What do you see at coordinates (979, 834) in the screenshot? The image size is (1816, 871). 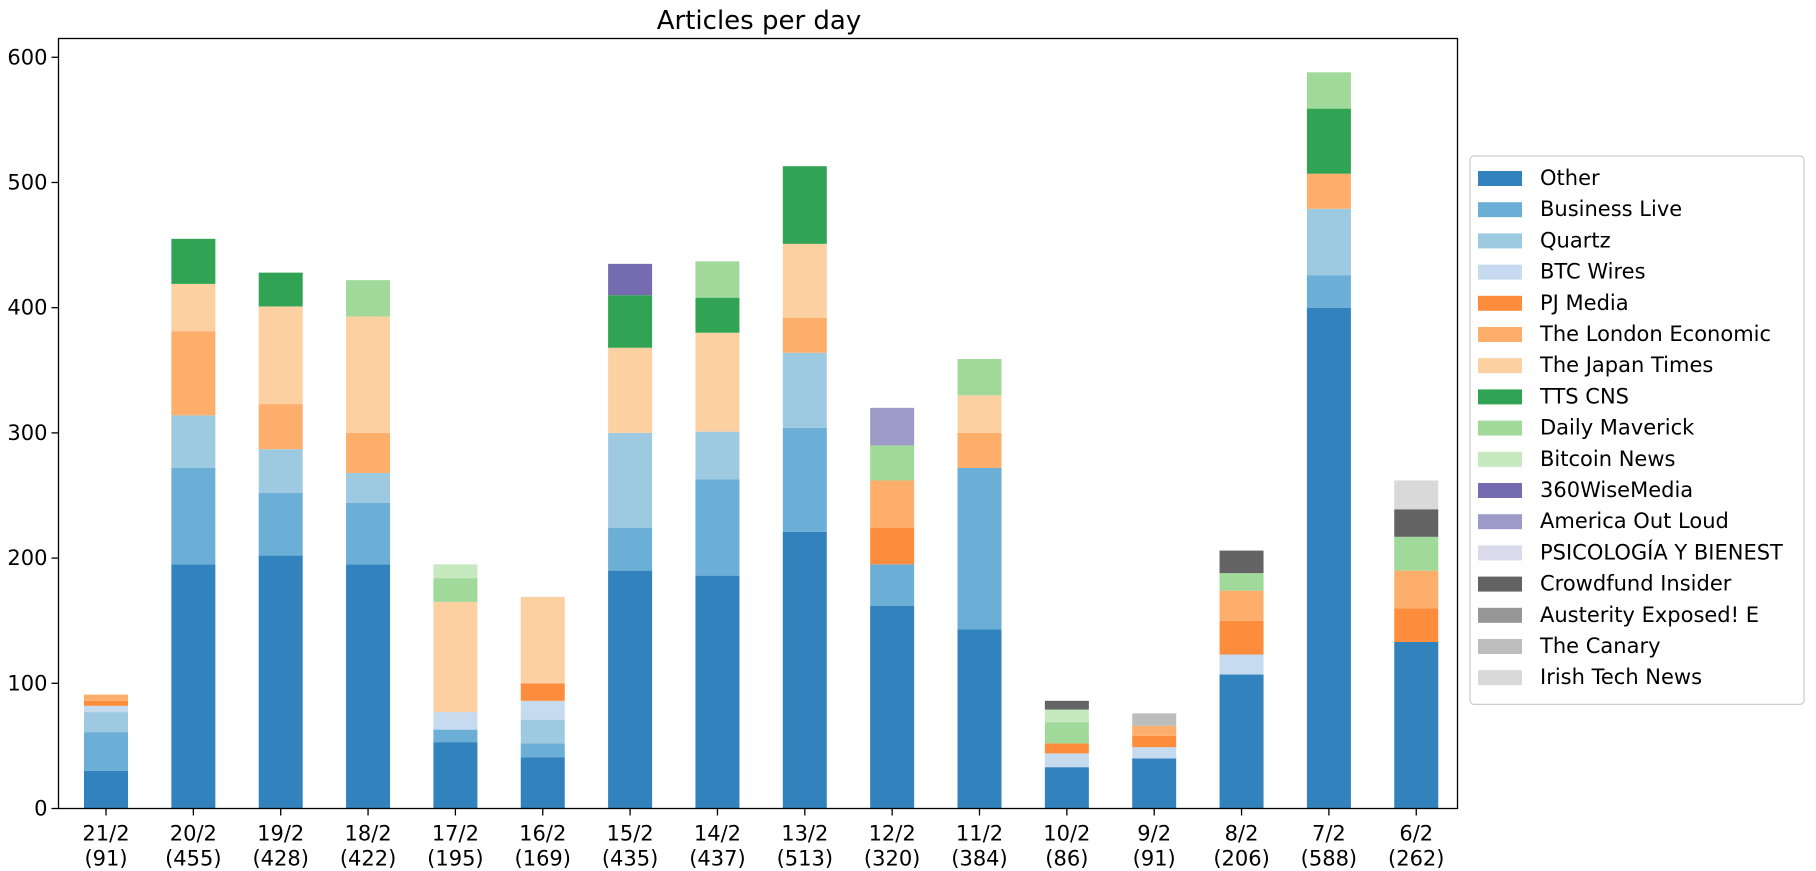 I see `x-tick-label: 11/2` at bounding box center [979, 834].